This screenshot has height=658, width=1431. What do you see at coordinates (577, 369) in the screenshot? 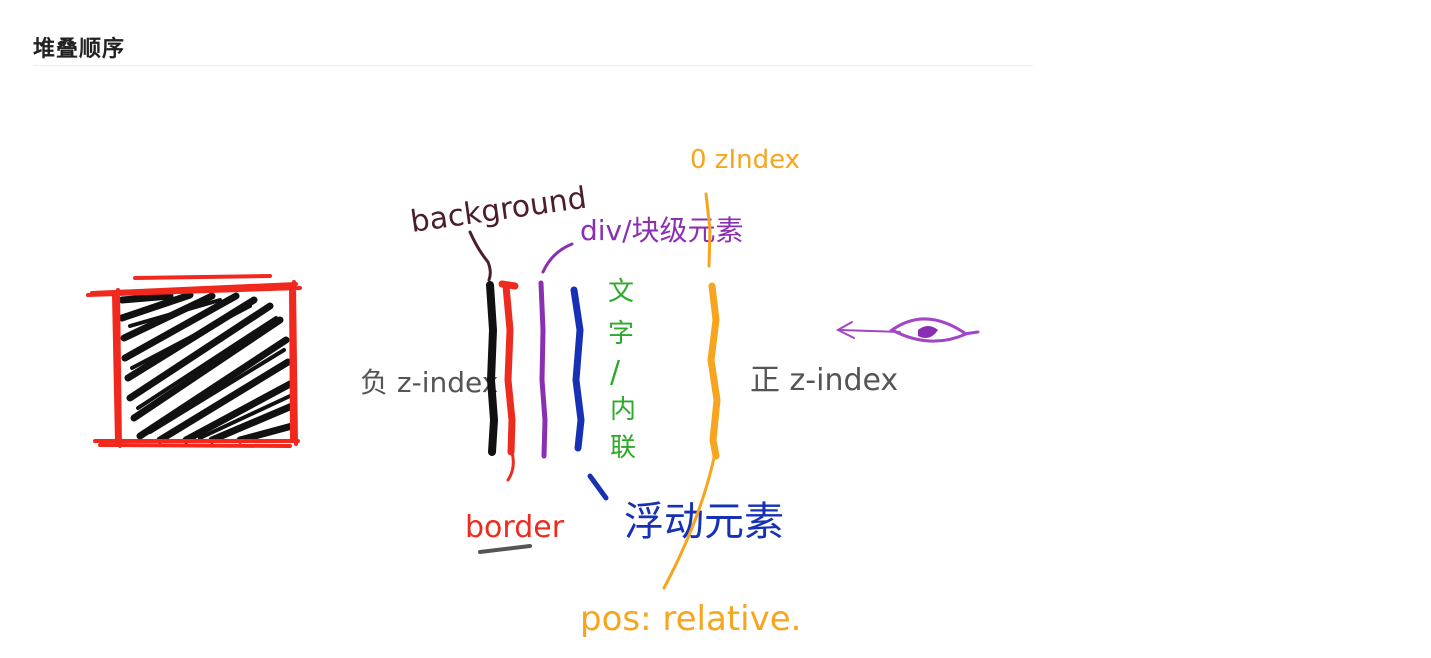
I see `float-layer-line` at bounding box center [577, 369].